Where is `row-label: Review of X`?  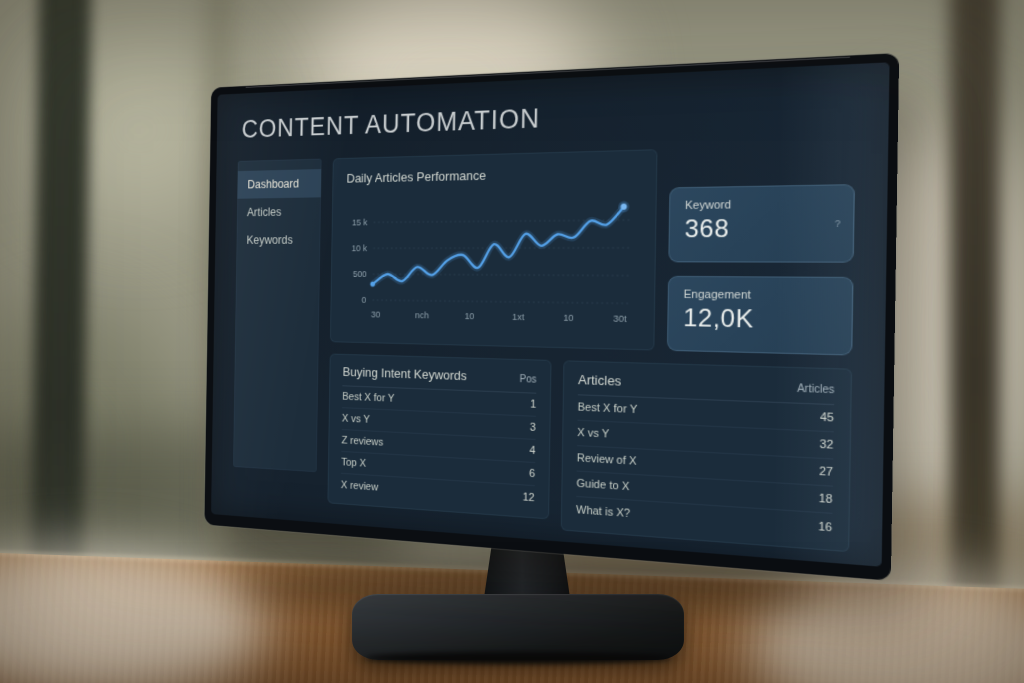
row-label: Review of X is located at coordinates (606, 460).